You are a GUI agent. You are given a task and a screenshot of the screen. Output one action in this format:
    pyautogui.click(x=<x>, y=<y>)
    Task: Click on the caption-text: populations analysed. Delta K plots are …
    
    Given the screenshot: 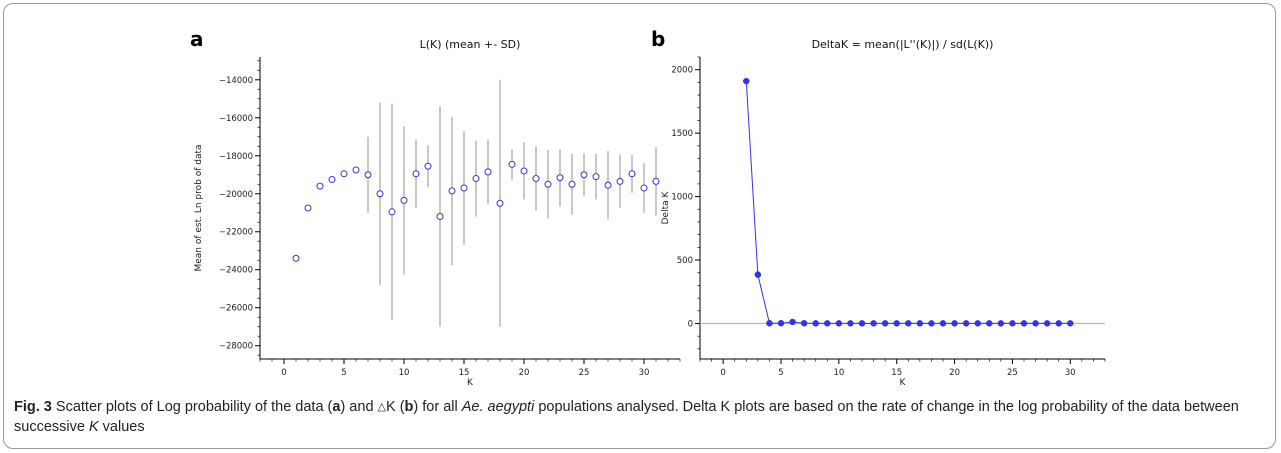 What is the action you would take?
    pyautogui.click(x=626, y=417)
    